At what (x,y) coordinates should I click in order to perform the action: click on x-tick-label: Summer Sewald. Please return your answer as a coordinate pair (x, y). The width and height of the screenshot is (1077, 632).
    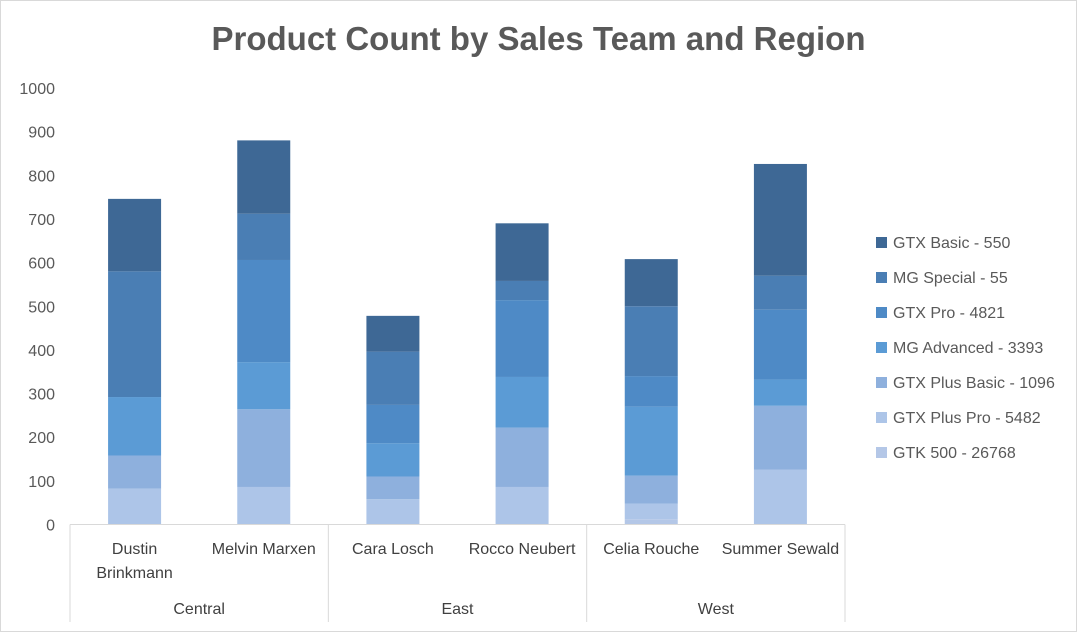
    Looking at the image, I should click on (780, 549).